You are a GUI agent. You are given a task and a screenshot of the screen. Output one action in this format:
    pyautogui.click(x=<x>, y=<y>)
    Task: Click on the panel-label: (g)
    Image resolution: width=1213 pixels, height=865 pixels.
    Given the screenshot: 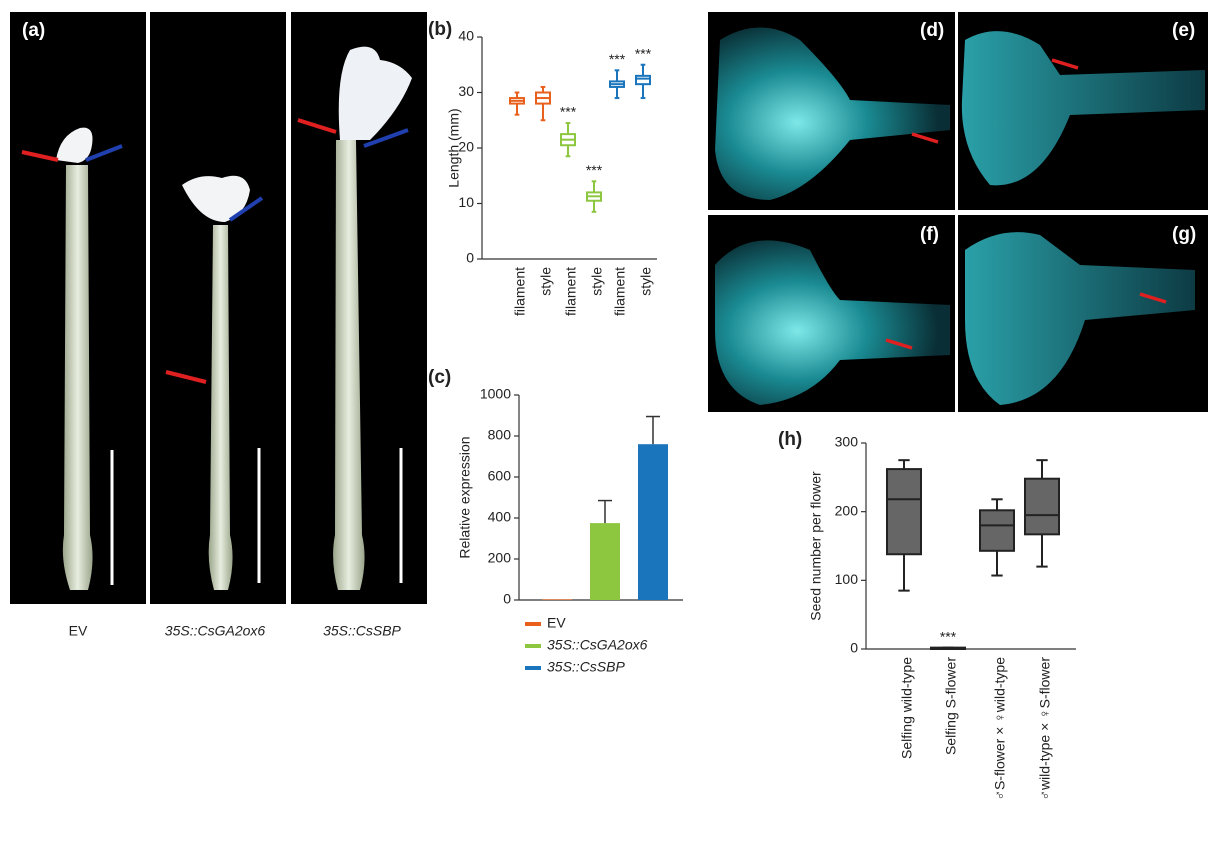 What is the action you would take?
    pyautogui.click(x=1184, y=234)
    